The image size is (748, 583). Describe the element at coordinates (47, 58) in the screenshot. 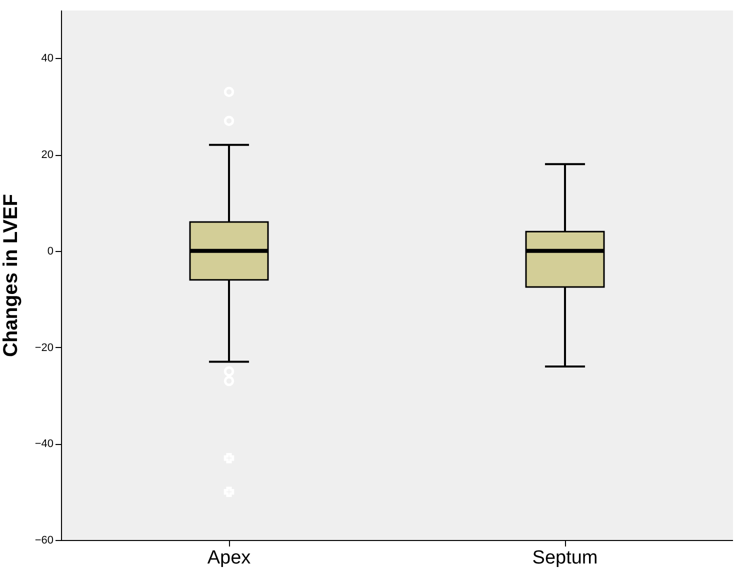

I see `y-tick-label: 40` at that location.